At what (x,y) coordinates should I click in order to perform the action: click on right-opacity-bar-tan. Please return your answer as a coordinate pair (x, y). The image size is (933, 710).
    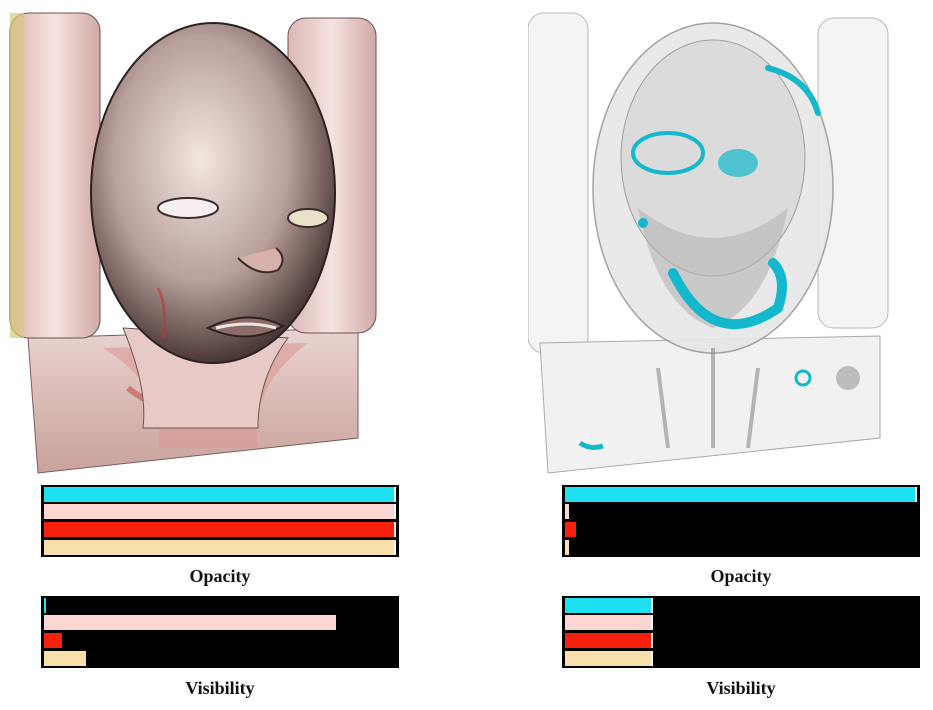
    Looking at the image, I should click on (567, 547).